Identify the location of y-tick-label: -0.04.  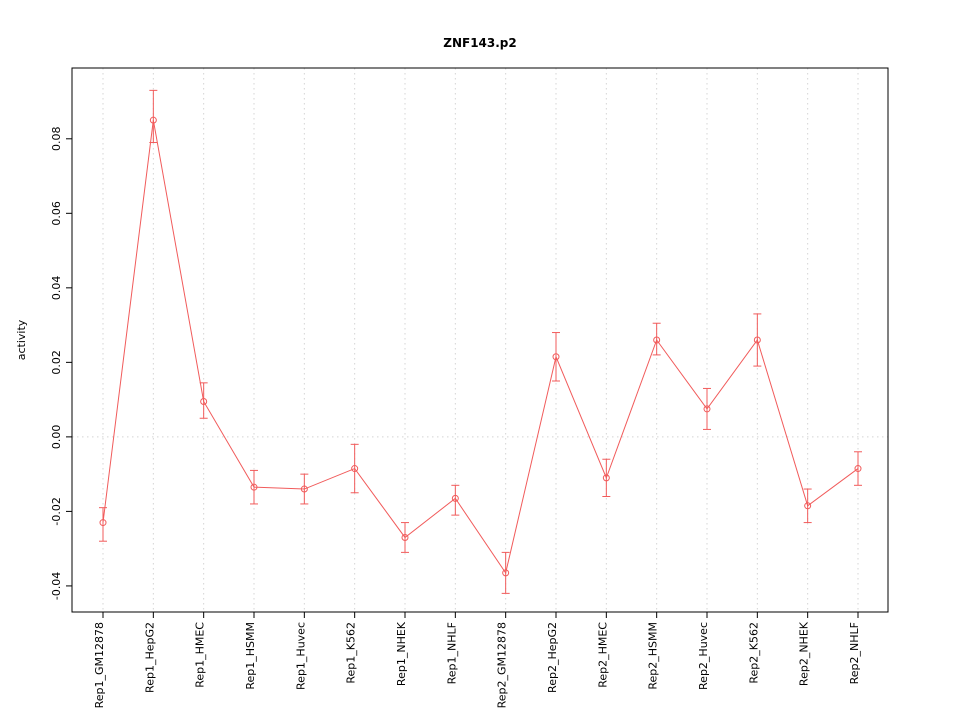
(56, 586).